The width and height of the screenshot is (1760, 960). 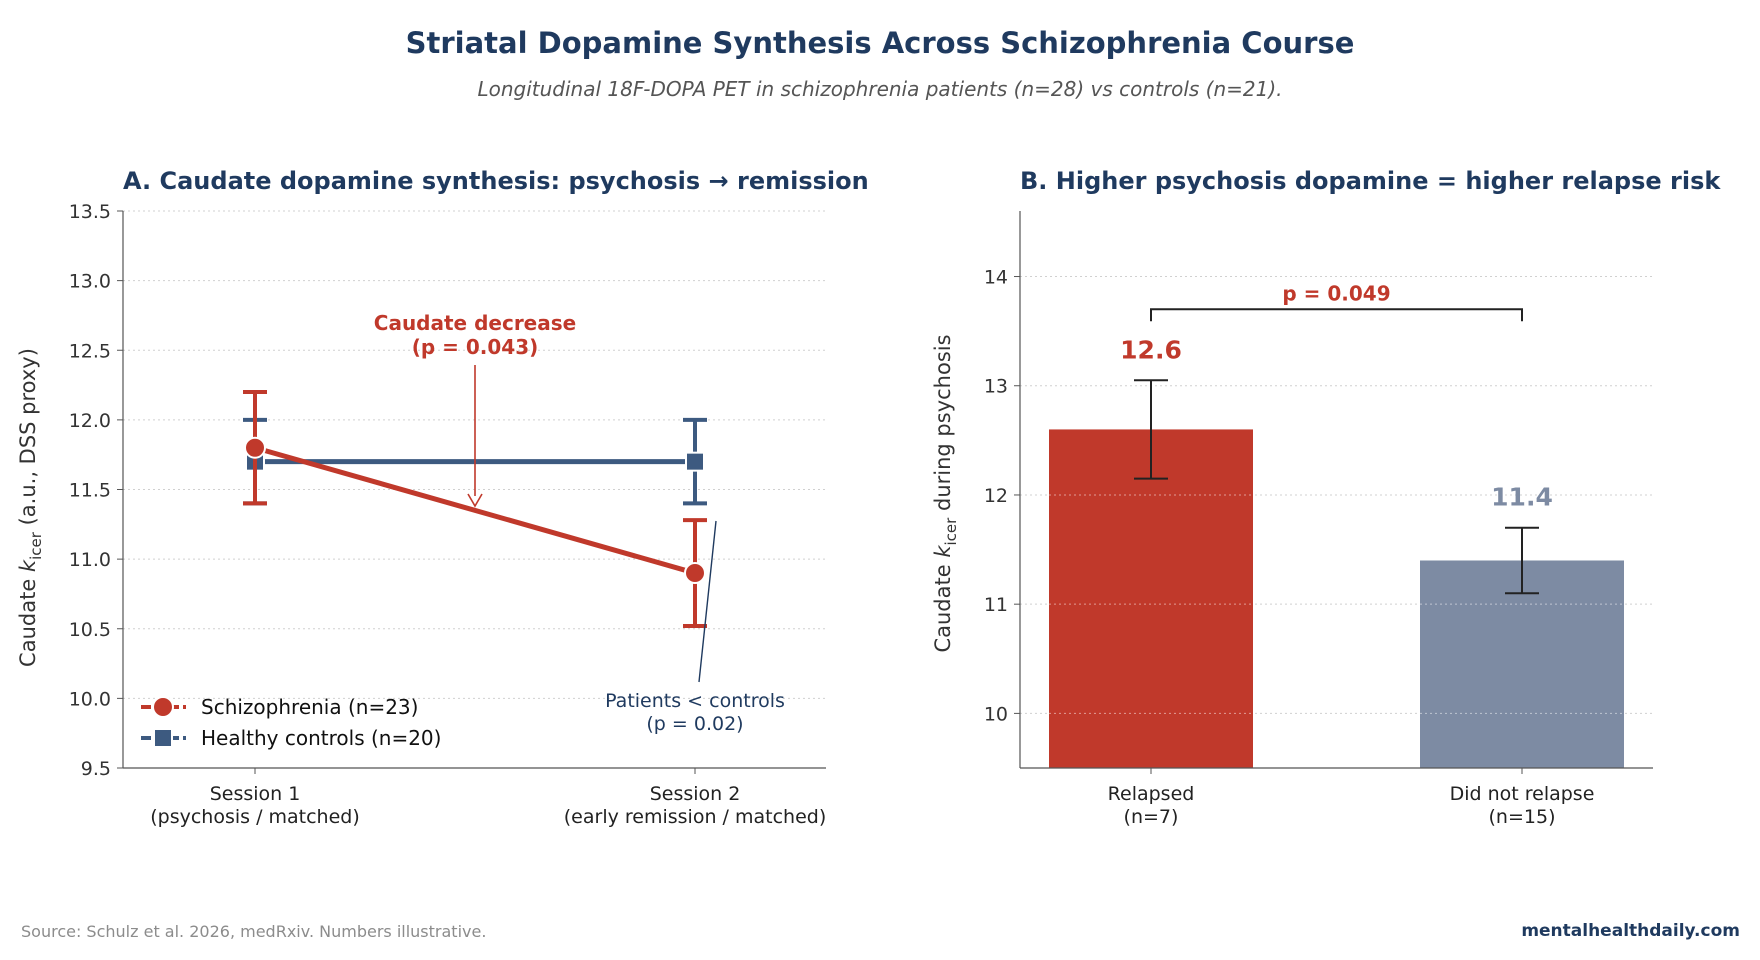 I want to click on panel-b-ytick-label: 11, so click(x=996, y=605).